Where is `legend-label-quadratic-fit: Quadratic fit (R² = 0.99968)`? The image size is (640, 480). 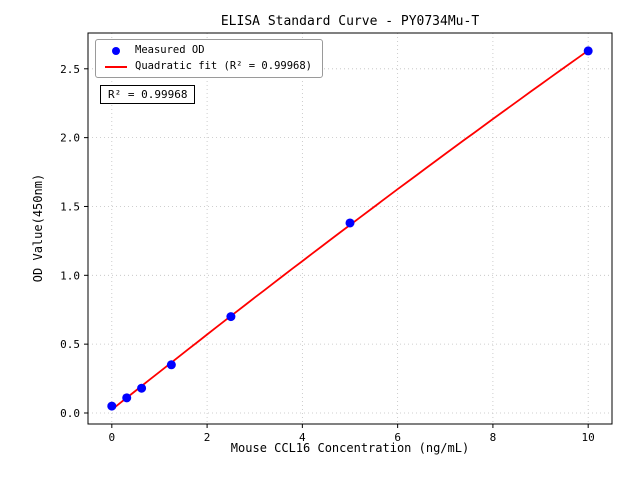
legend-label-quadratic-fit: Quadratic fit (R² = 0.99968) is located at coordinates (224, 66).